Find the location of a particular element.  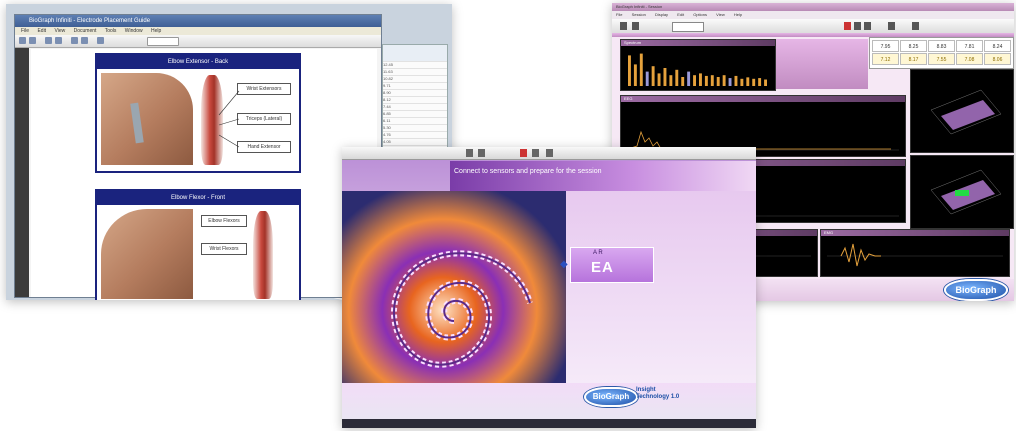

value-cell: 8.24 is located at coordinates (997, 46).